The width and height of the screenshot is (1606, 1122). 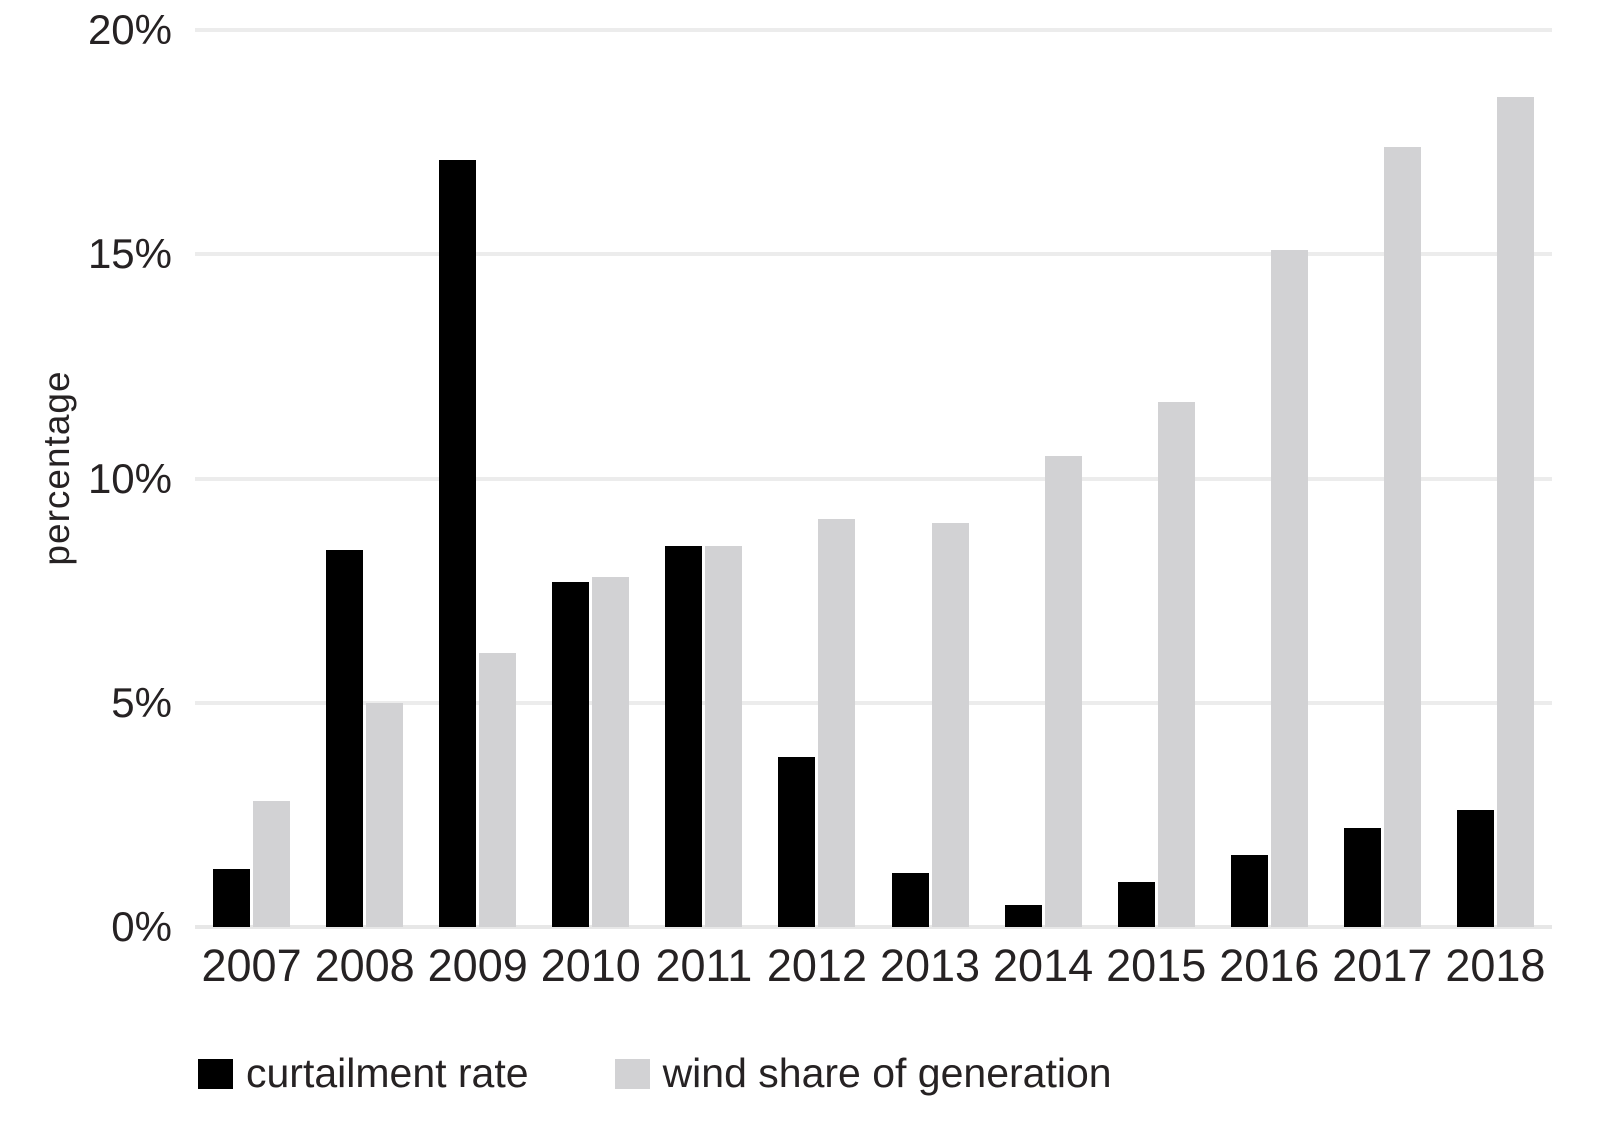 I want to click on bar-curtailment-rate-2013, so click(x=910, y=900).